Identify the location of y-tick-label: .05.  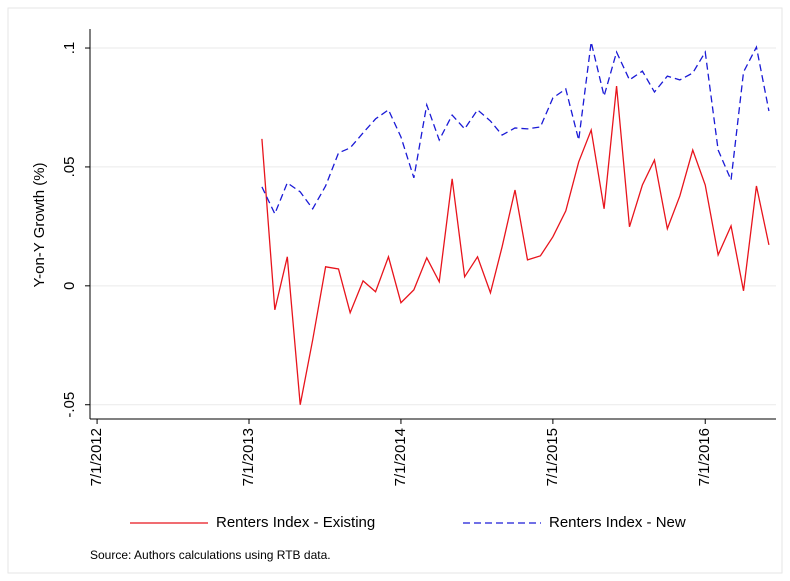
(69, 166).